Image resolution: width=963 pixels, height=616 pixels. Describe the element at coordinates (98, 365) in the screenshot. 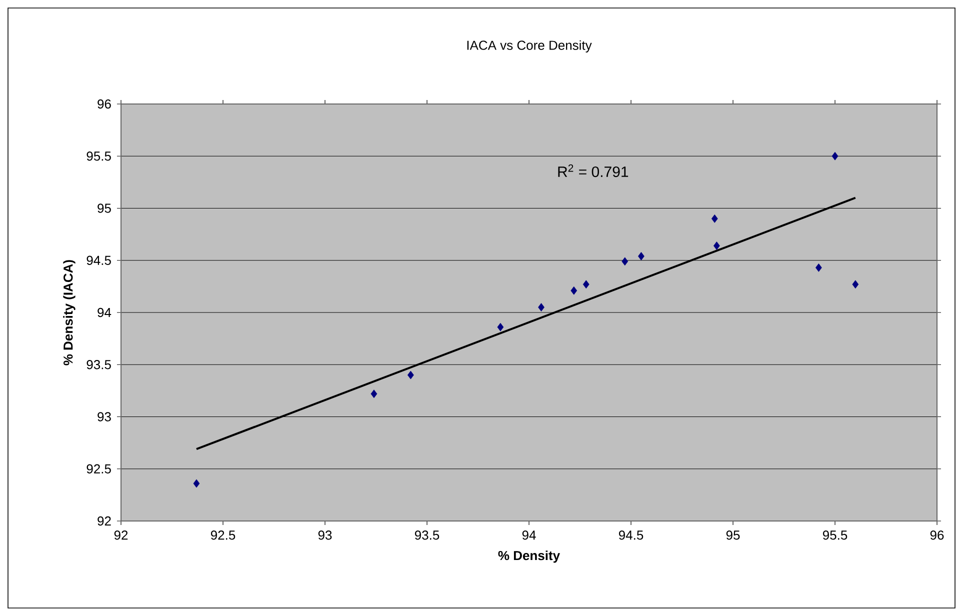

I see `y-tick-label: 93.5` at that location.